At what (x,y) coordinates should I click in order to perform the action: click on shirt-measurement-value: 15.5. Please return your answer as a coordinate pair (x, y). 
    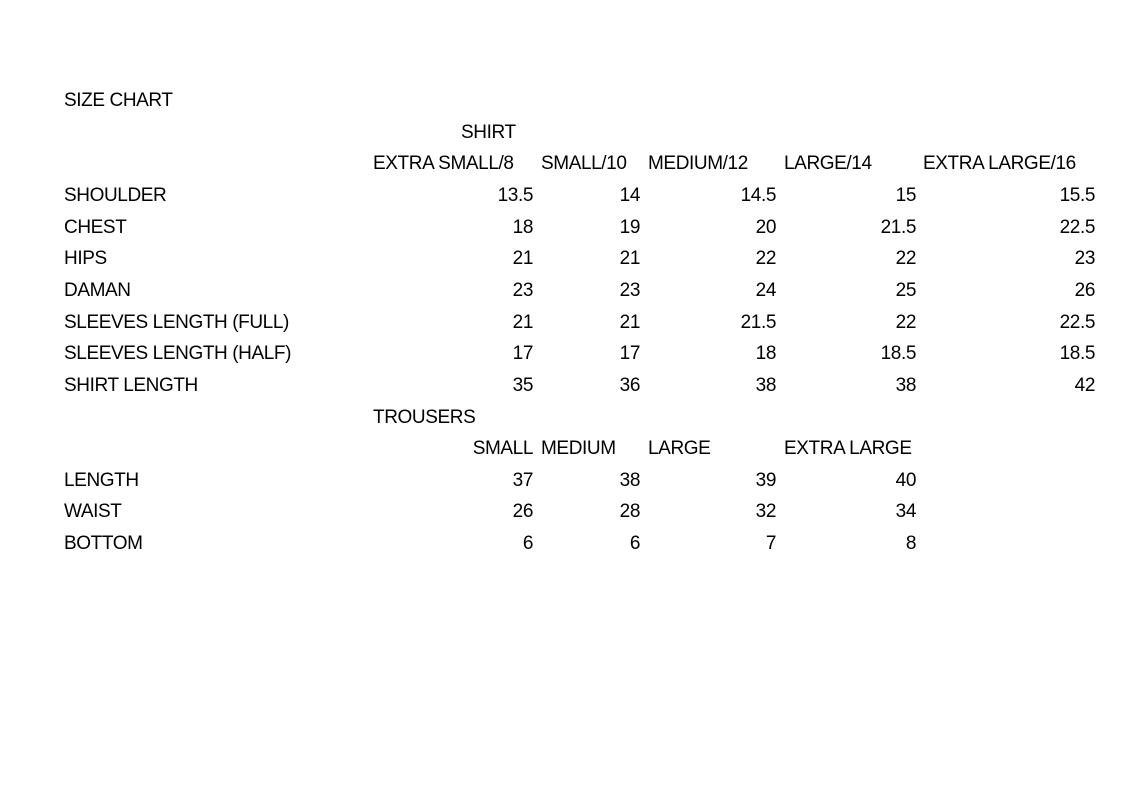
    Looking at the image, I should click on (1077, 195).